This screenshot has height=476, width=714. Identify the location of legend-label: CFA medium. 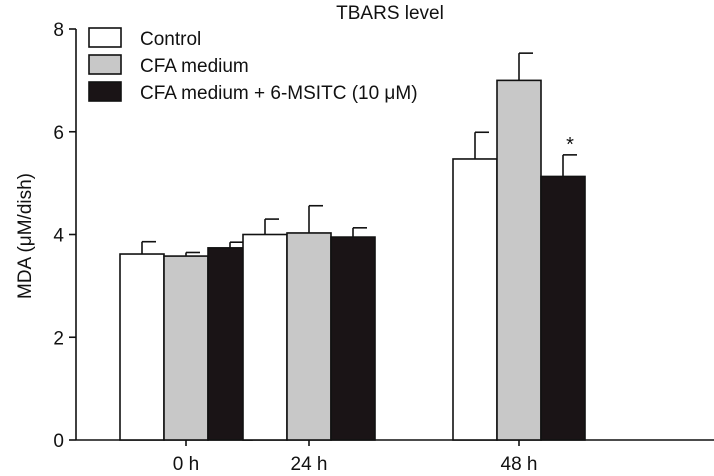
(194, 66).